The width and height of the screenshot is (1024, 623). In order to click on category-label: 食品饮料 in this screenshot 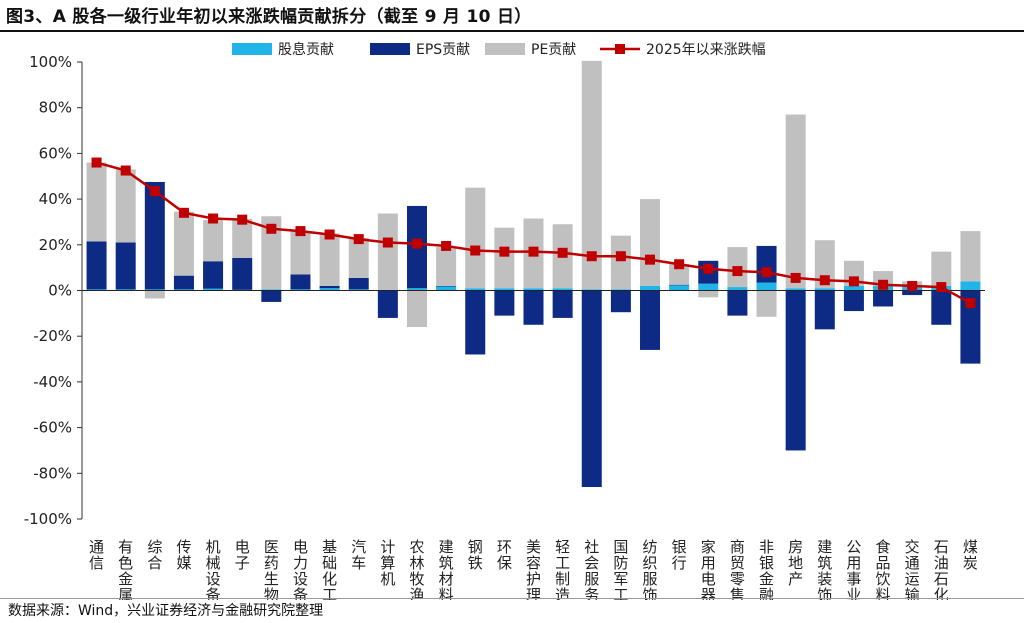, I will do `click(883, 569)`.